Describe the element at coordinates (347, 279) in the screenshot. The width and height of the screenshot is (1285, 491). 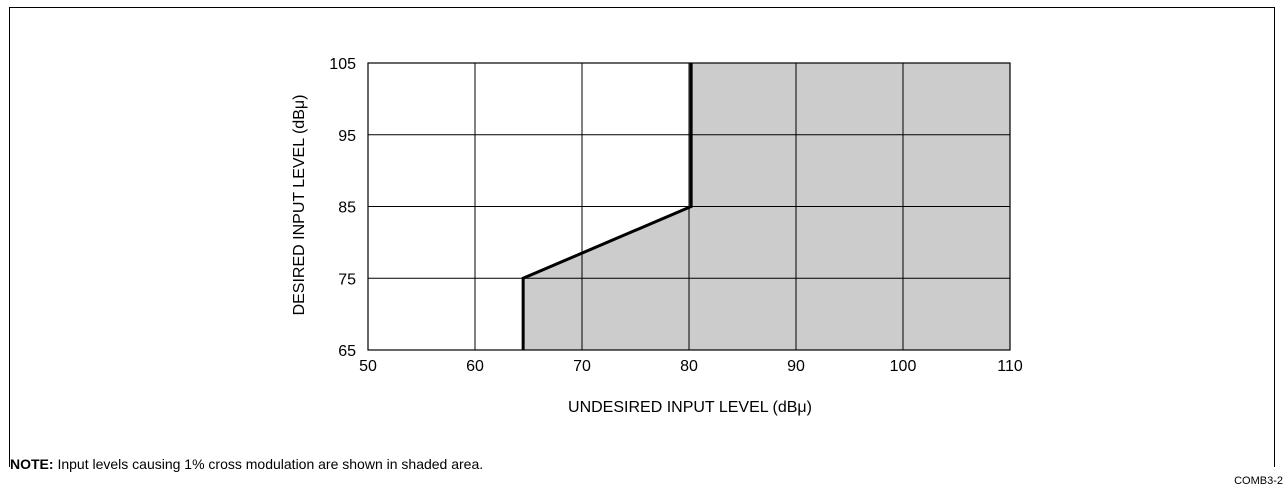
I see `y-tick-label: 75` at that location.